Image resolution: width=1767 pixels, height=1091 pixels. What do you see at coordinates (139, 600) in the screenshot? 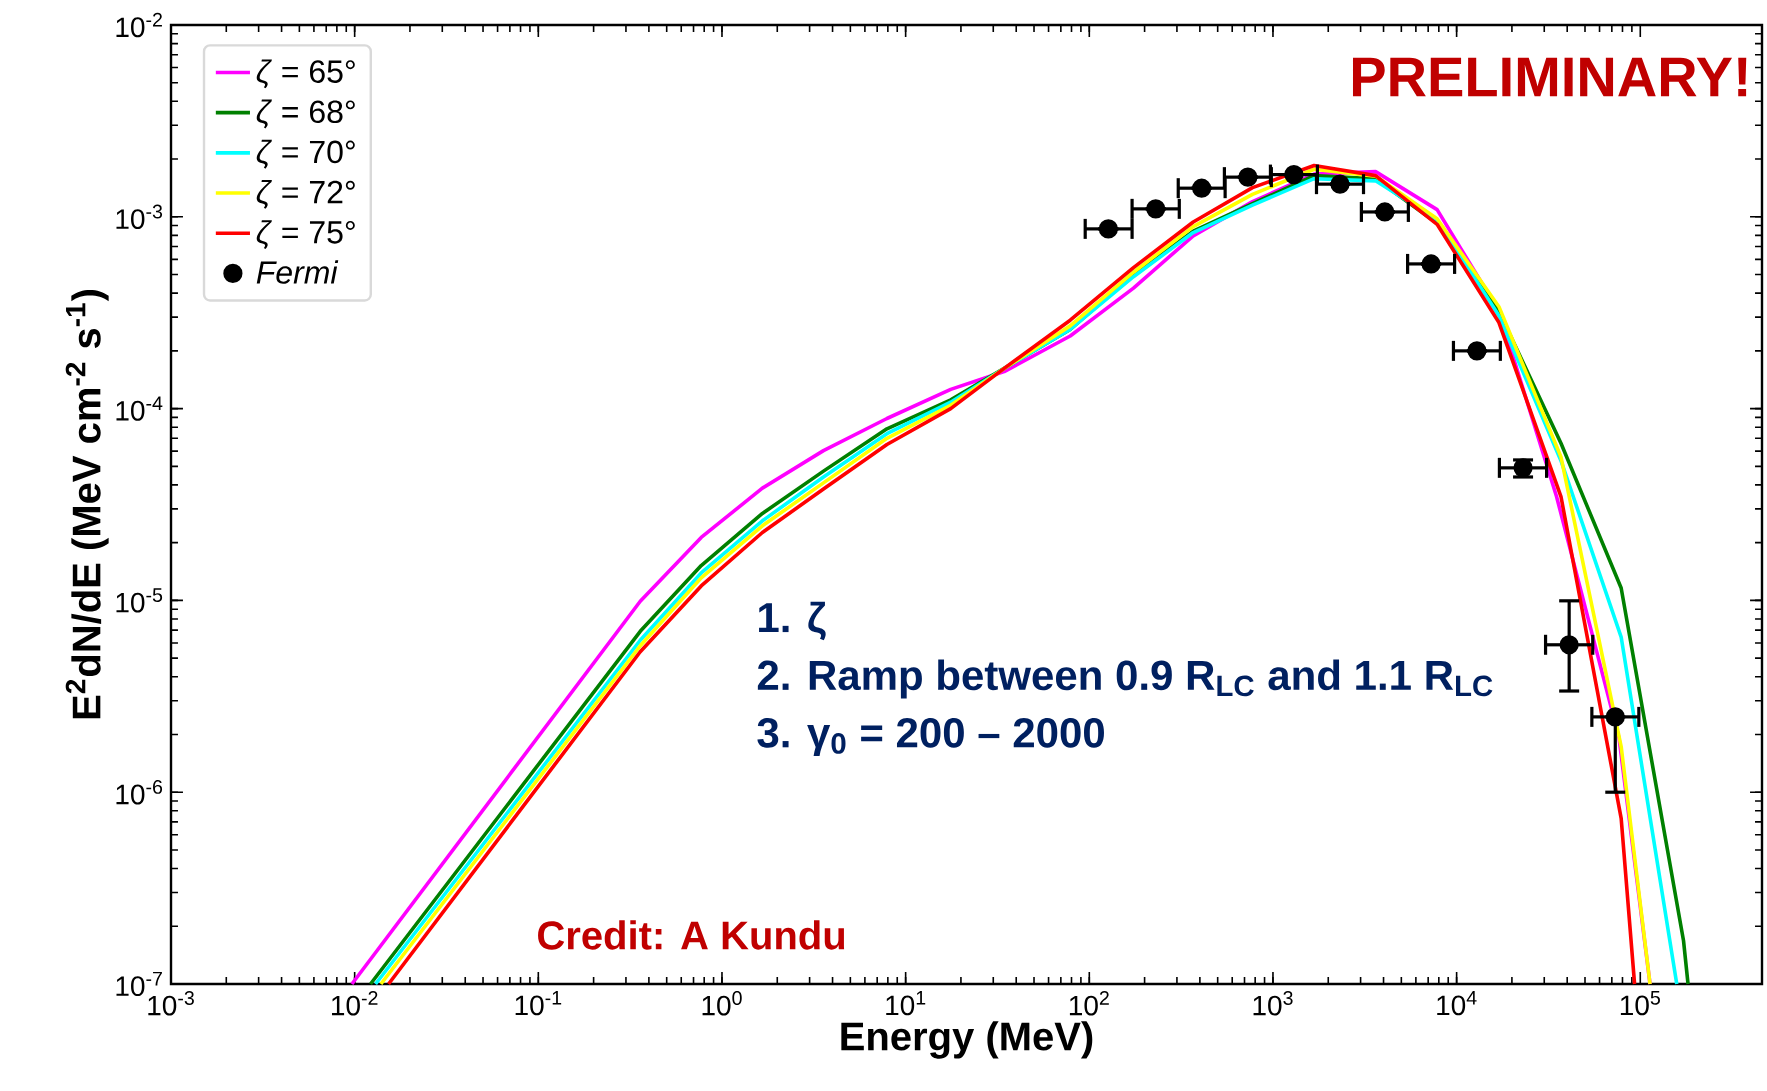
I see `y-tick-label: 10$^{-5}$` at bounding box center [139, 600].